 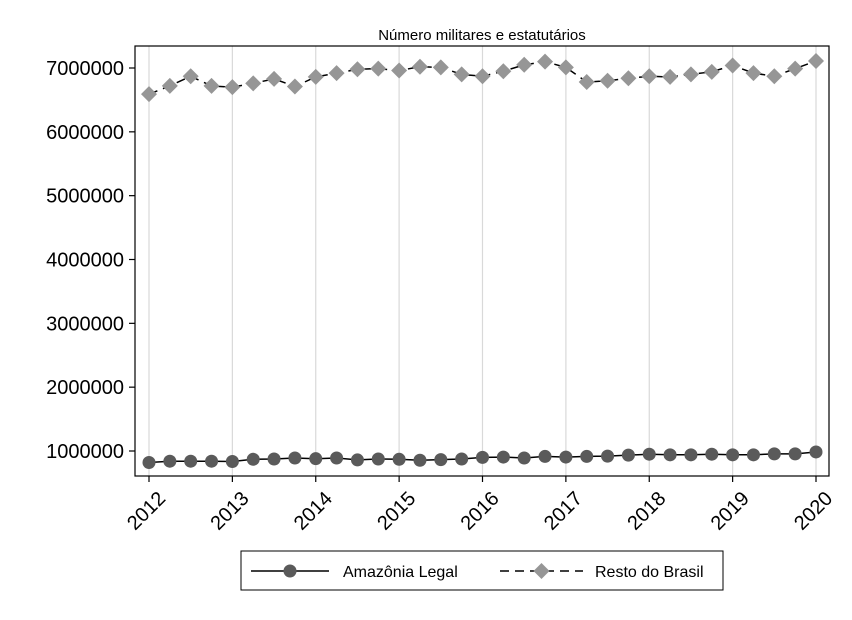 I want to click on legend-label: Resto do Brasil, so click(x=649, y=572).